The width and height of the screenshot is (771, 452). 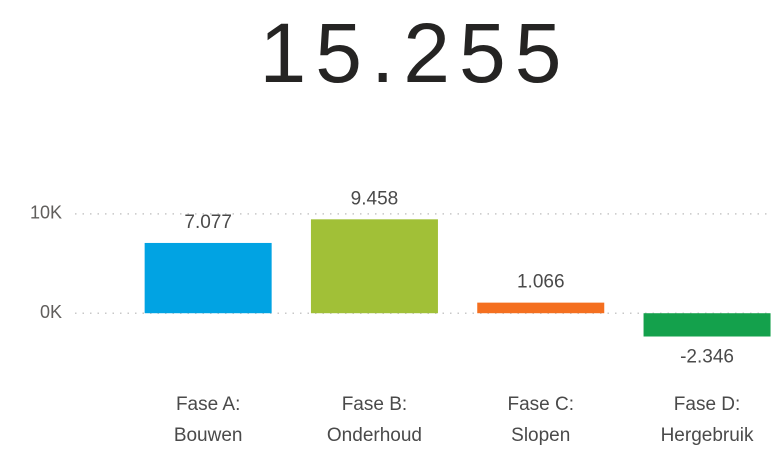 What do you see at coordinates (541, 282) in the screenshot?
I see `value-label: 1.066` at bounding box center [541, 282].